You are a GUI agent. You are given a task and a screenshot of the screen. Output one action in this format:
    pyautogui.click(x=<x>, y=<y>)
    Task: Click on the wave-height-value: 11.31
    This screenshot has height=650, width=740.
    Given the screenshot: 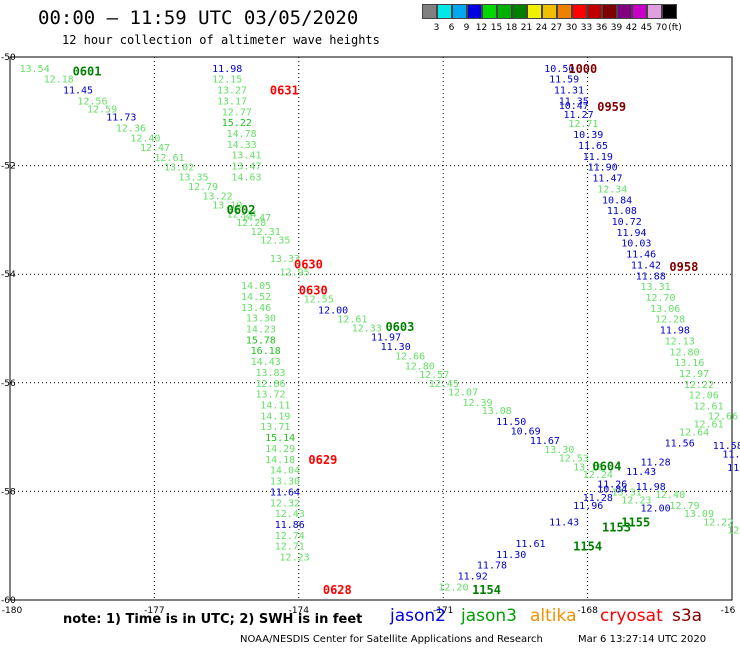 What is the action you would take?
    pyautogui.click(x=569, y=91)
    